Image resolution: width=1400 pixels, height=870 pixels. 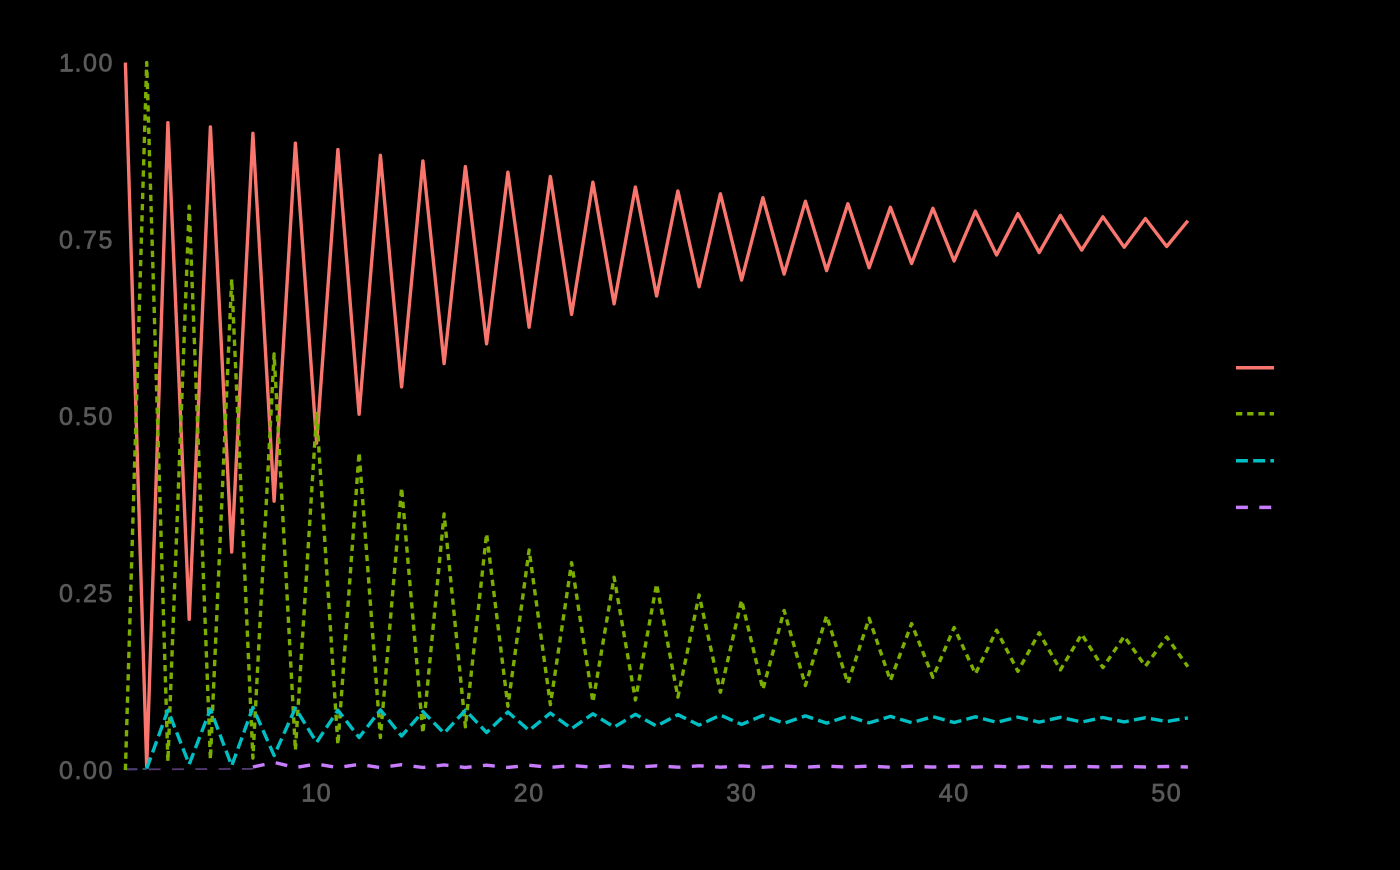 What do you see at coordinates (954, 794) in the screenshot?
I see `svg-text: 40` at bounding box center [954, 794].